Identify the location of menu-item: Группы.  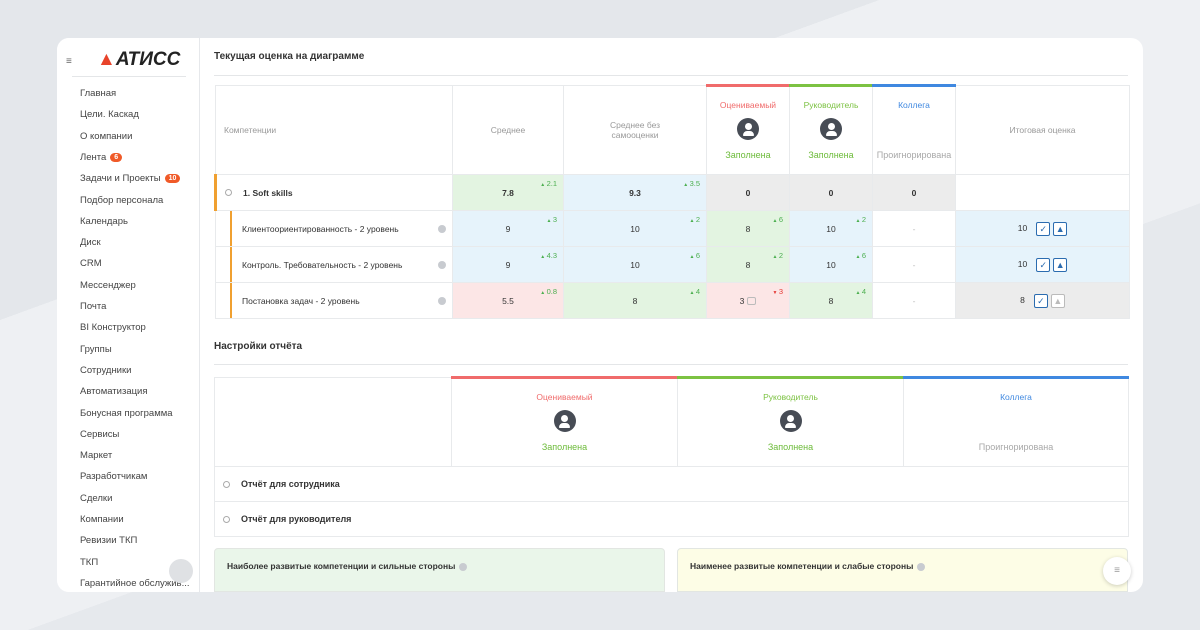
(96, 349).